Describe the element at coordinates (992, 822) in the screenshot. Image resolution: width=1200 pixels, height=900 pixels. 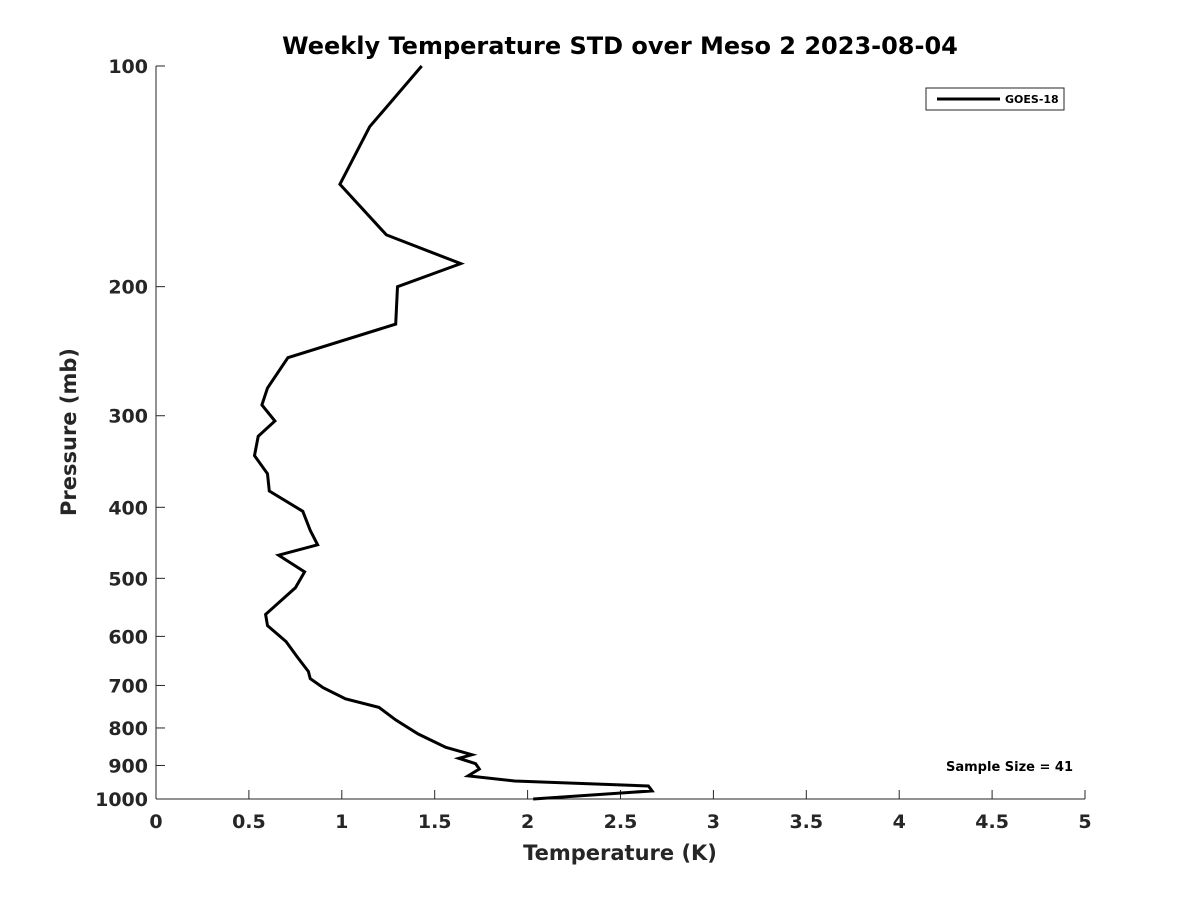
I see `x-tick-label: 4.5` at that location.